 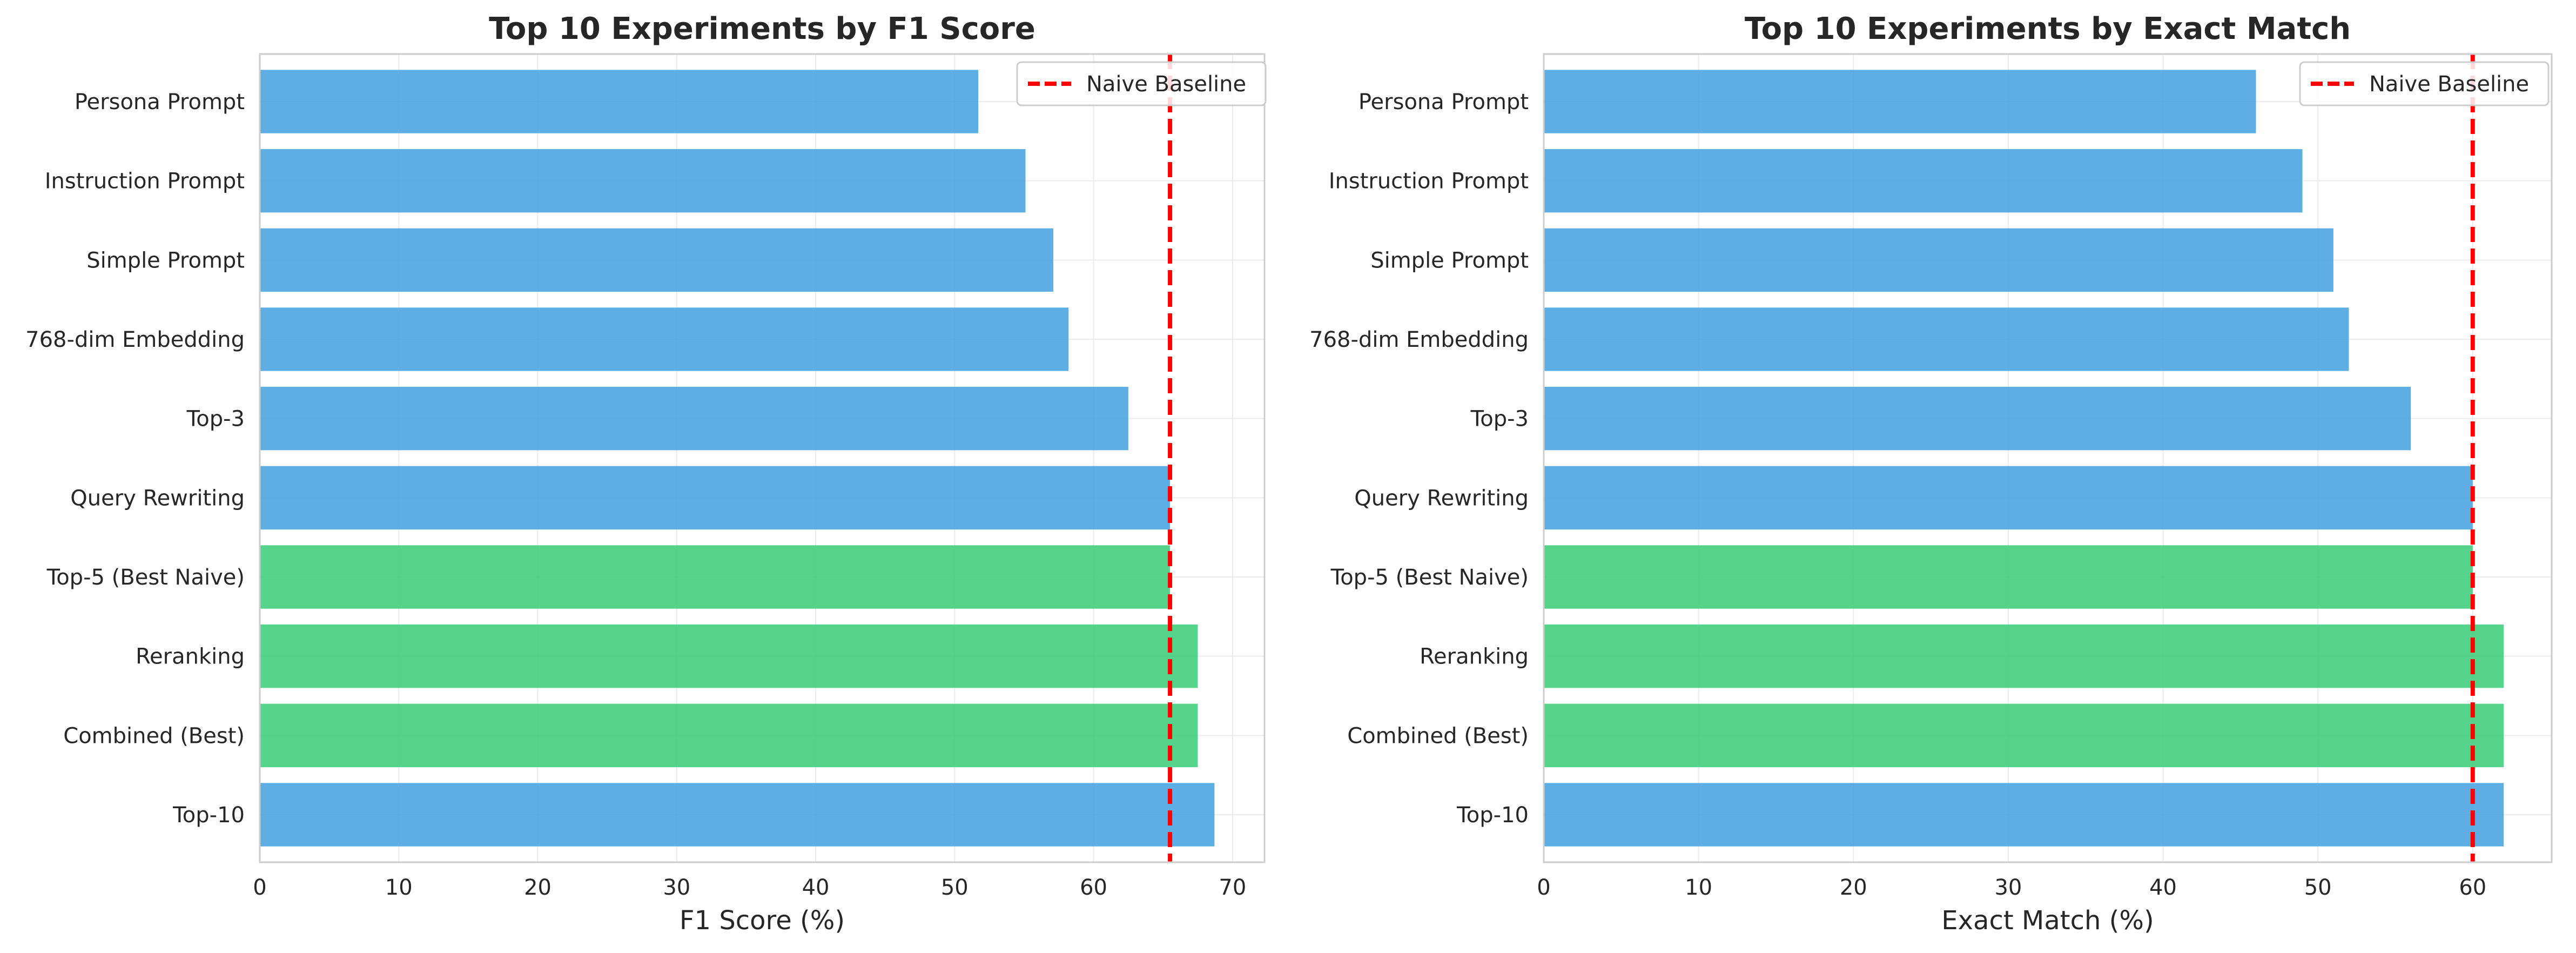 I want to click on chart-title: Top 10 Experiments by F1 Score, so click(x=762, y=28).